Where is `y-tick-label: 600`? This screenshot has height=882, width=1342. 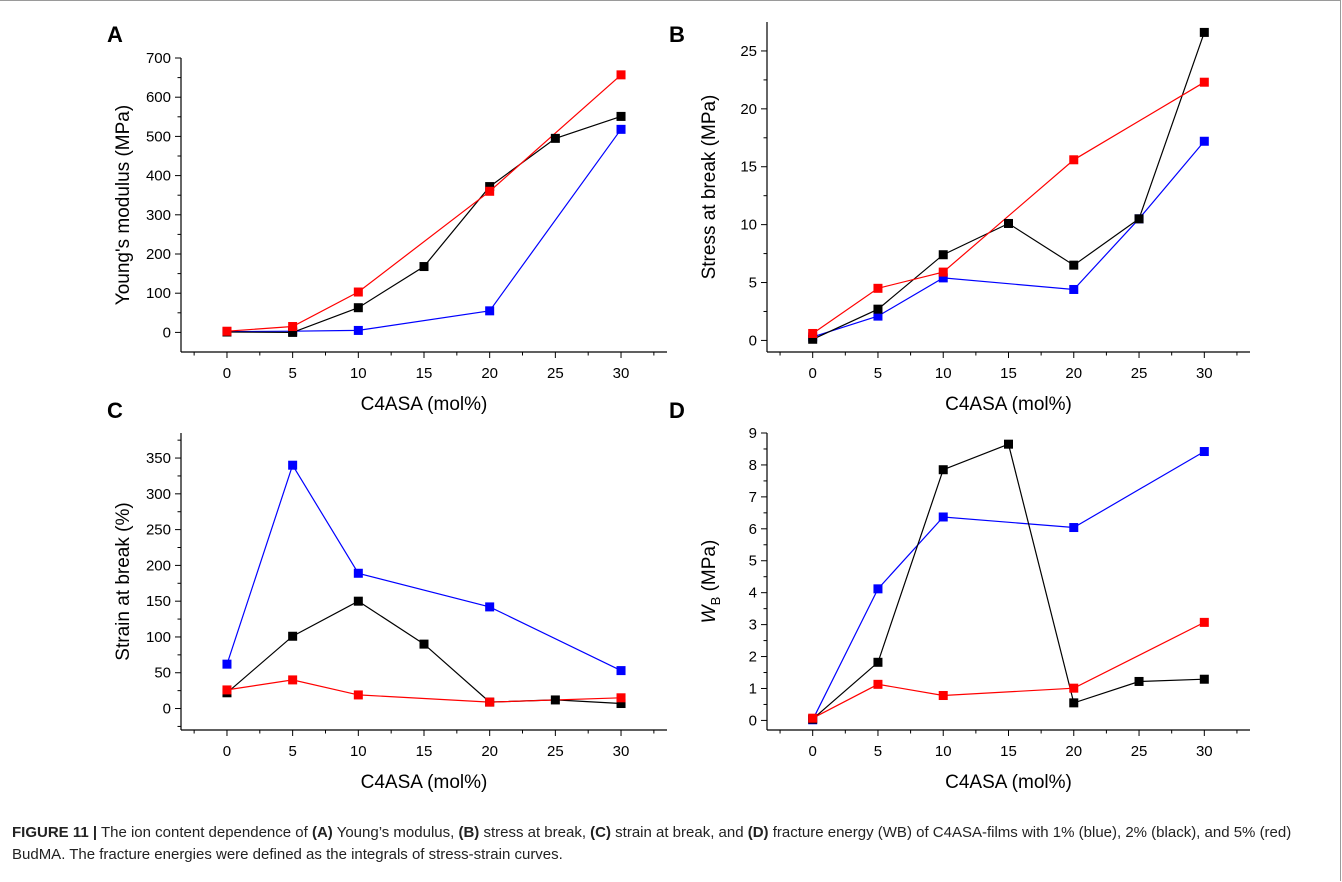
y-tick-label: 600 is located at coordinates (158, 97).